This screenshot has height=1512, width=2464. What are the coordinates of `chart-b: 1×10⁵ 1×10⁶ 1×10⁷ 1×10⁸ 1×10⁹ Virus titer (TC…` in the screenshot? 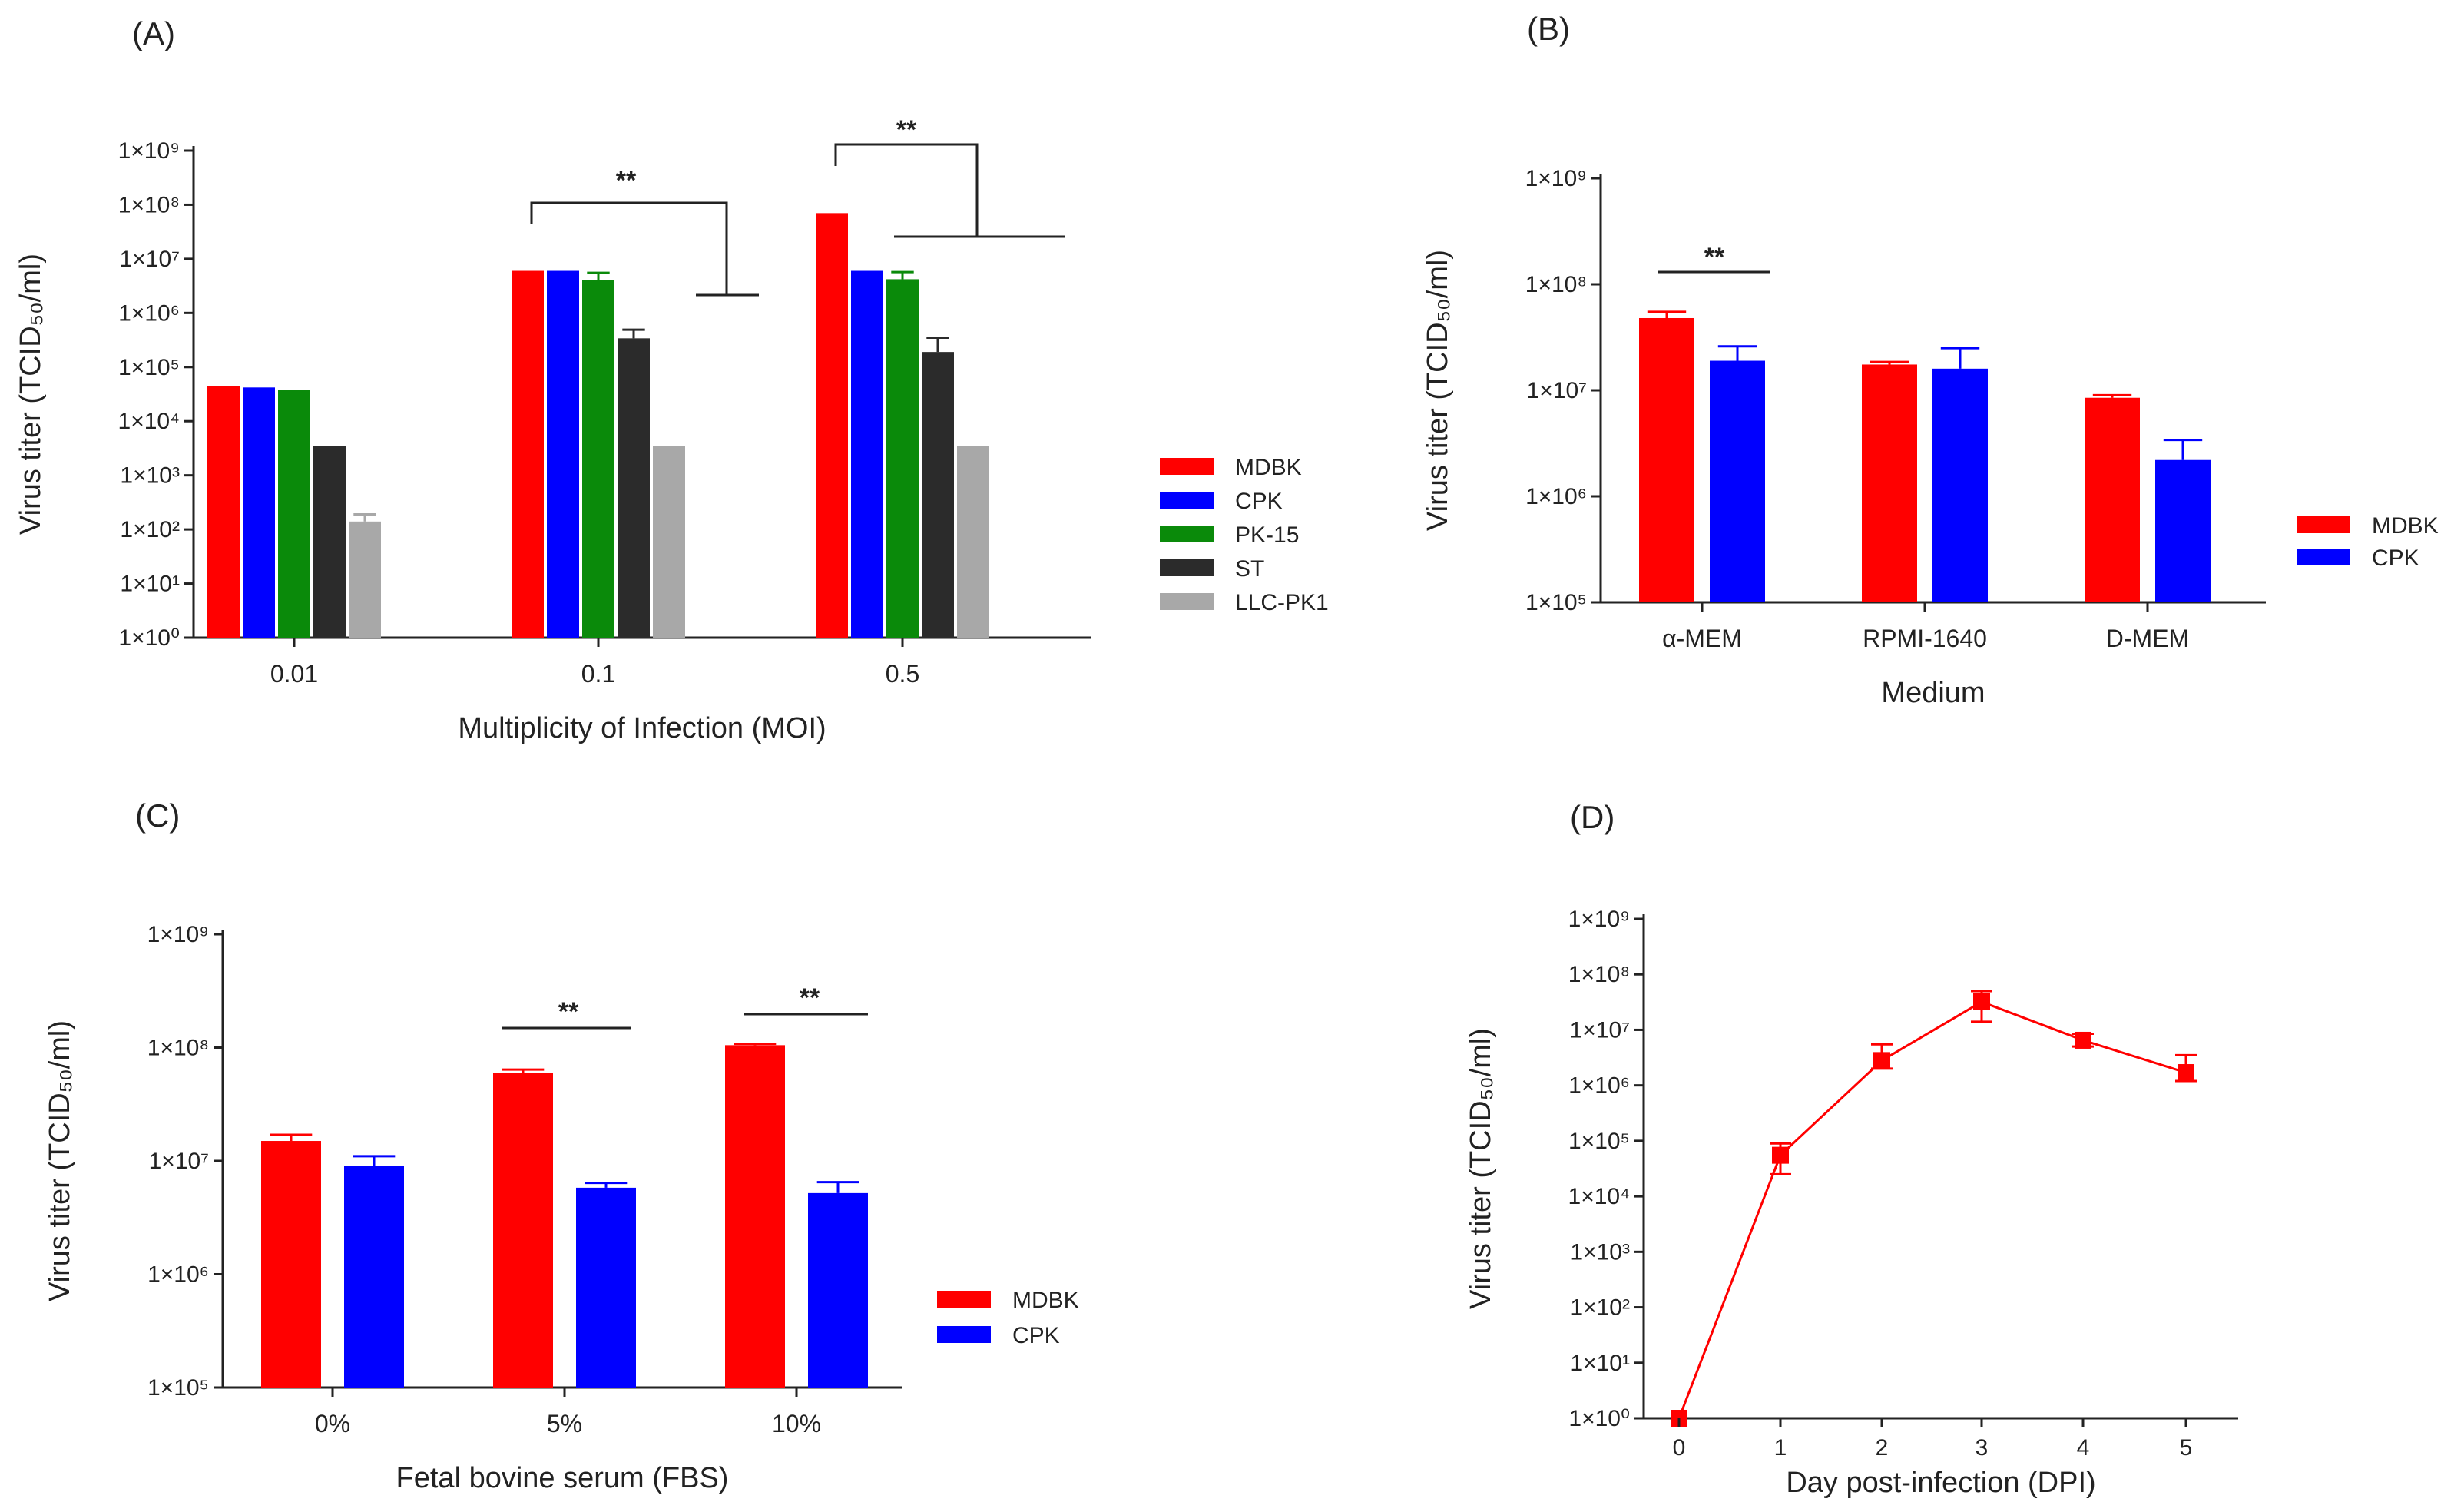 It's located at (1930, 437).